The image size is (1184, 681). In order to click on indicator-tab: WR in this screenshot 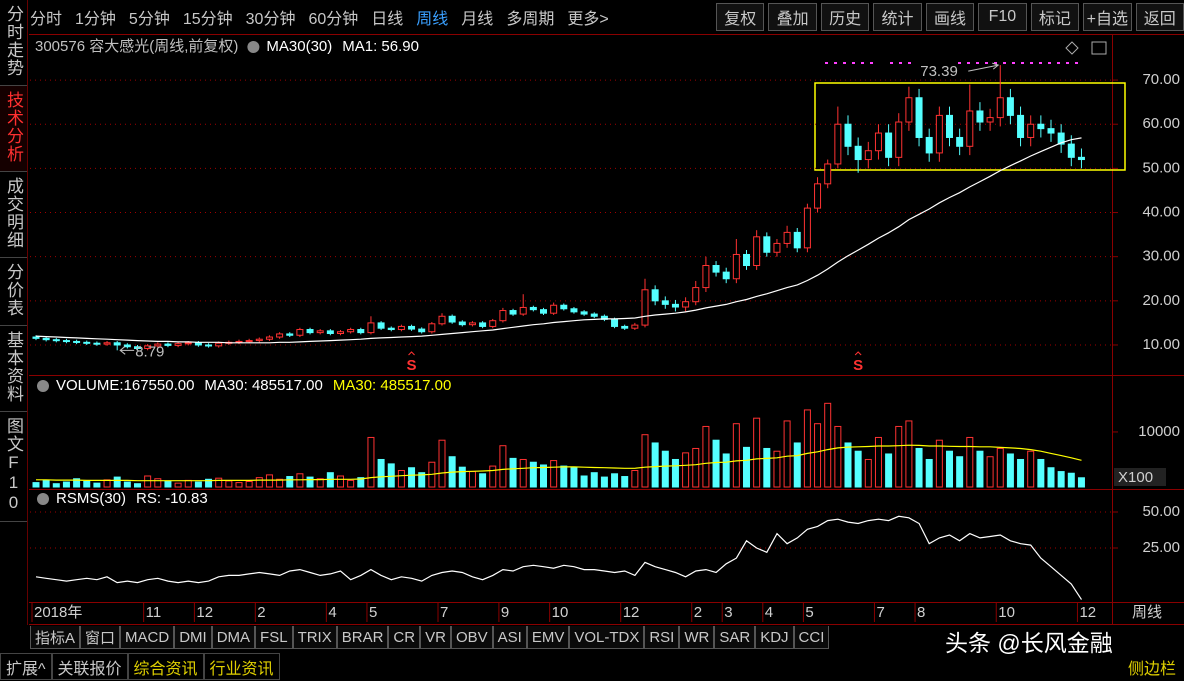, I will do `click(697, 637)`.